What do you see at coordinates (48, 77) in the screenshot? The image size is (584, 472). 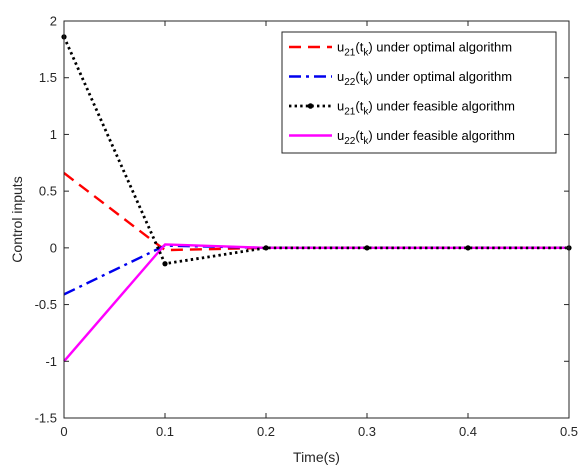 I see `y-tick-label: 1.5` at bounding box center [48, 77].